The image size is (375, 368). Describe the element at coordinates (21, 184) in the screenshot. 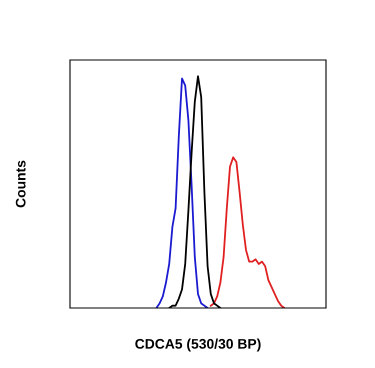

I see `y-axis-title: Counts` at that location.